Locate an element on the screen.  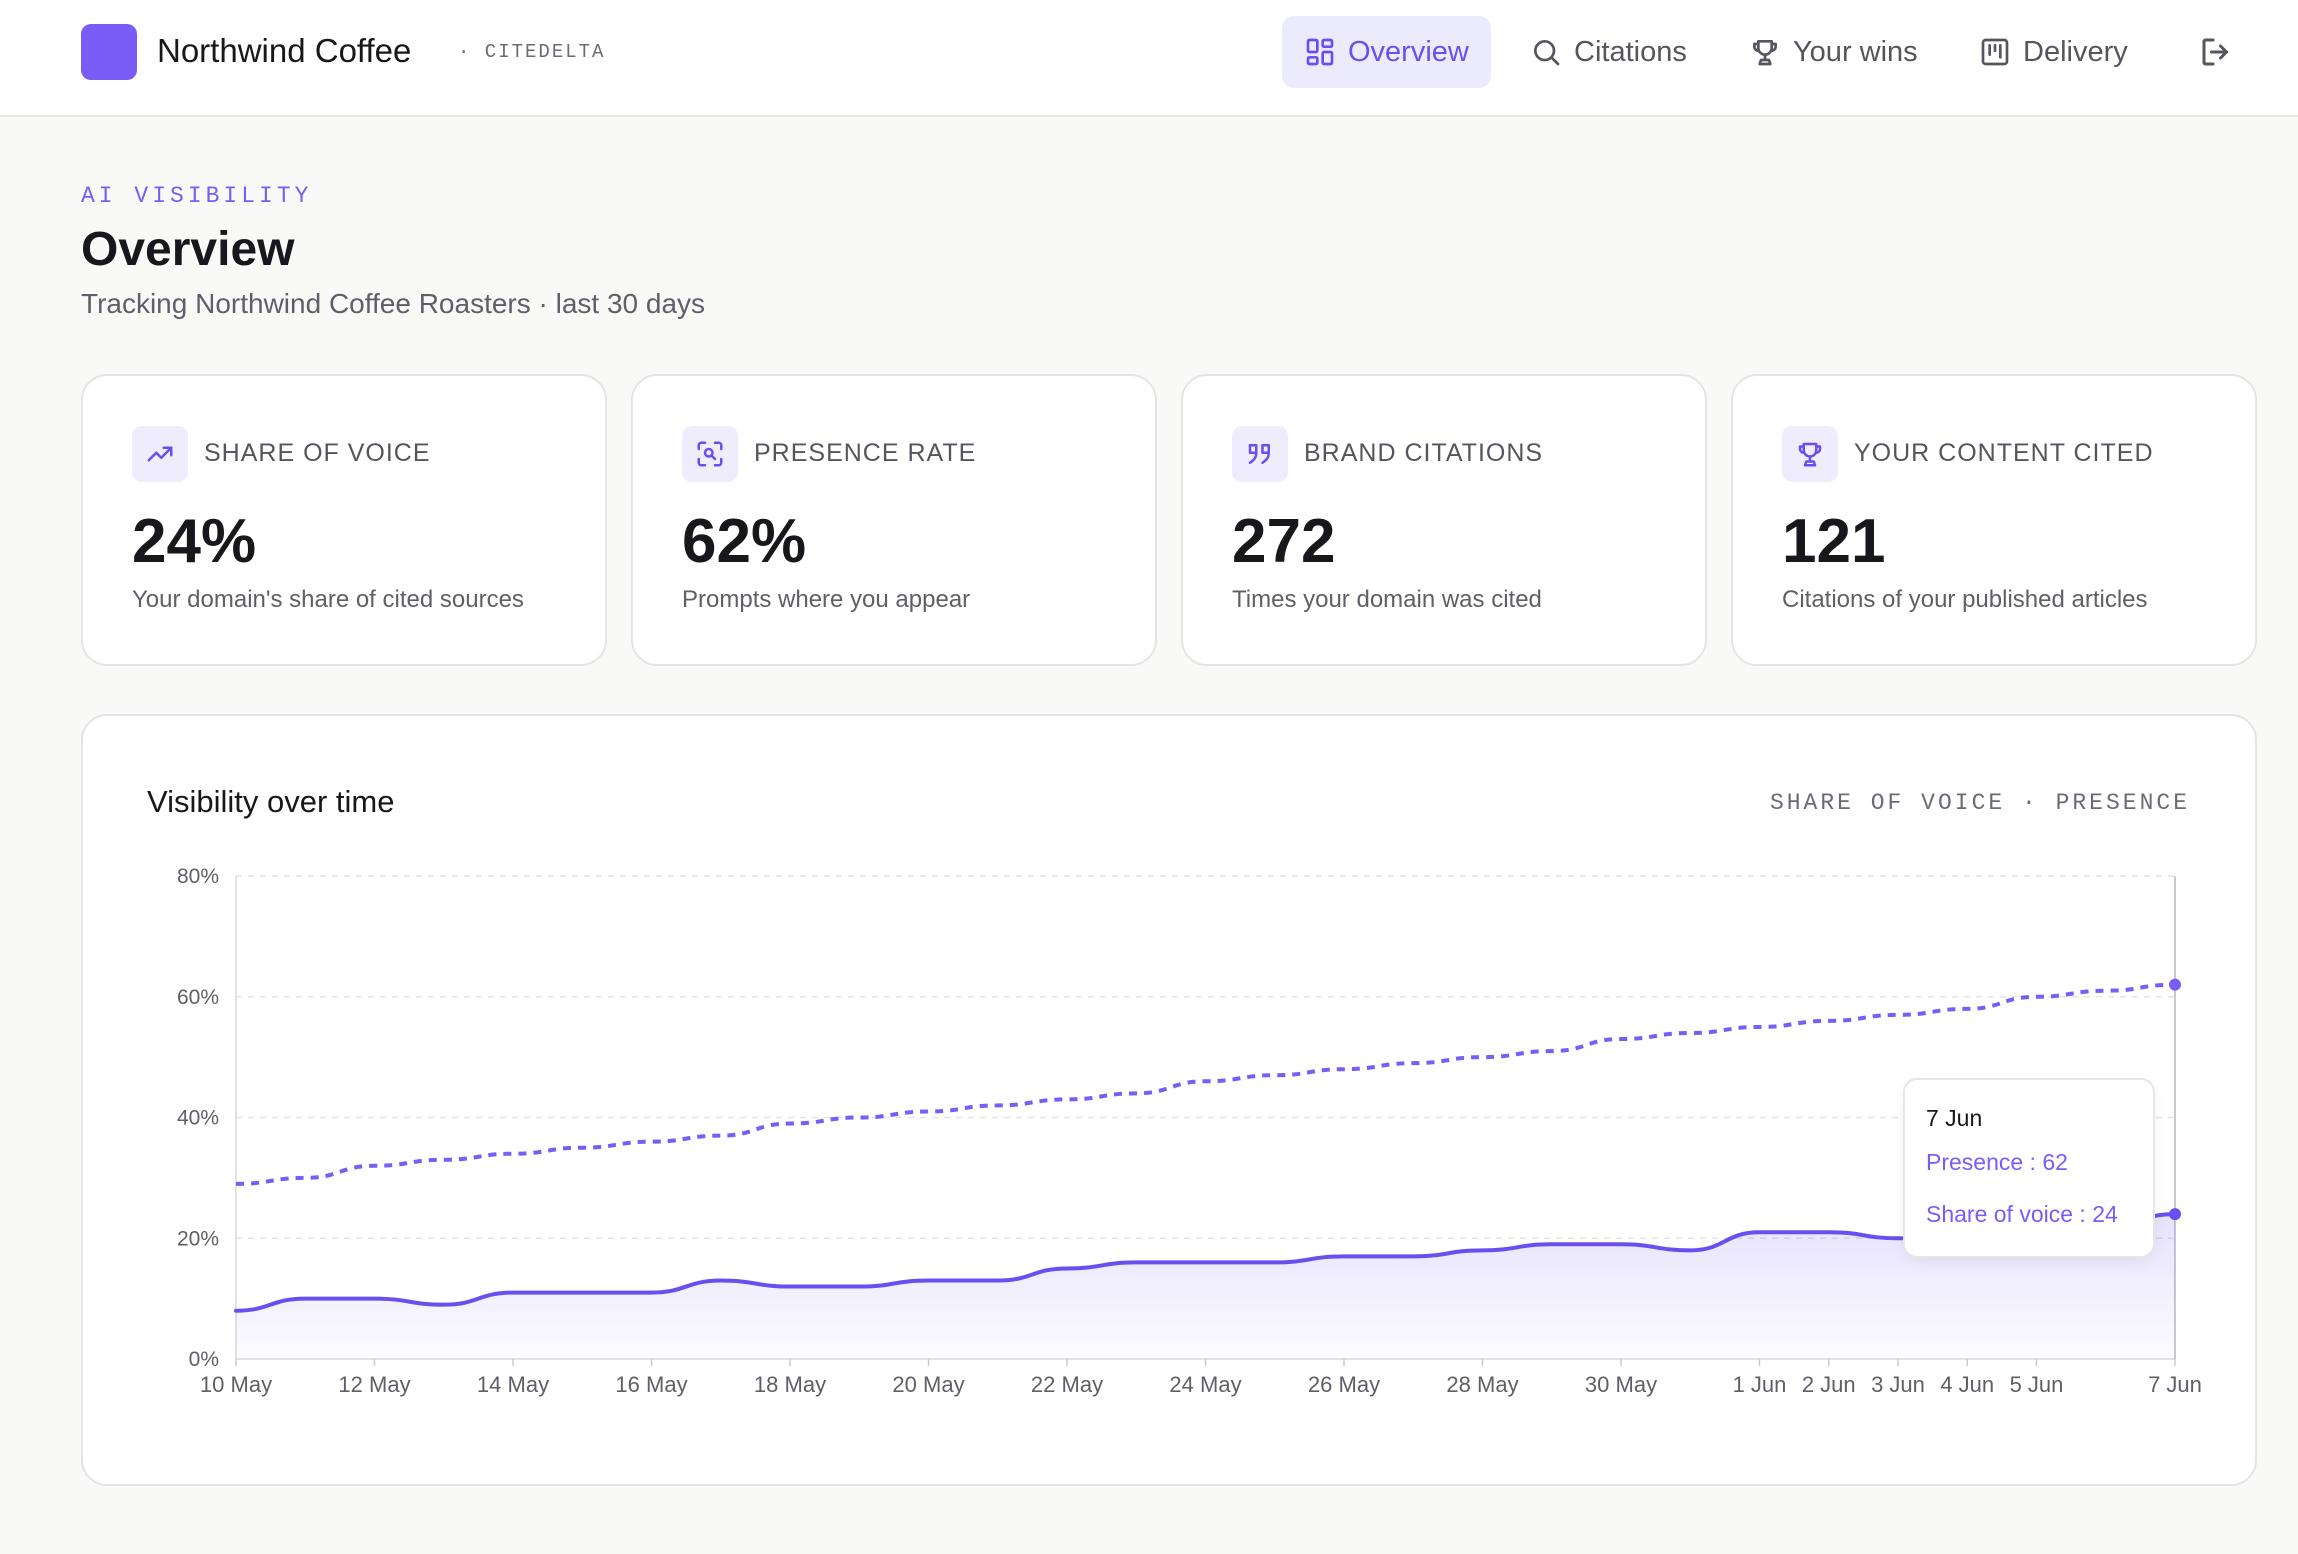
nav-overview-label: Overview is located at coordinates (1408, 51).